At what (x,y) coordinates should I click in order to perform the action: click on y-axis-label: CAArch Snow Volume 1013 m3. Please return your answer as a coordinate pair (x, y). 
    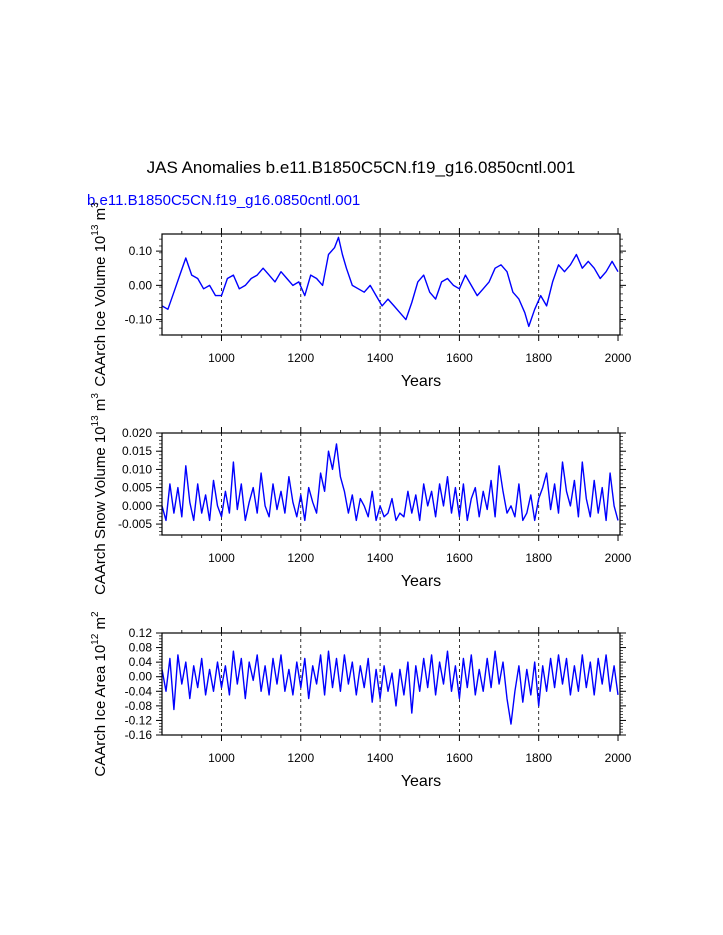
    Looking at the image, I should click on (99, 494).